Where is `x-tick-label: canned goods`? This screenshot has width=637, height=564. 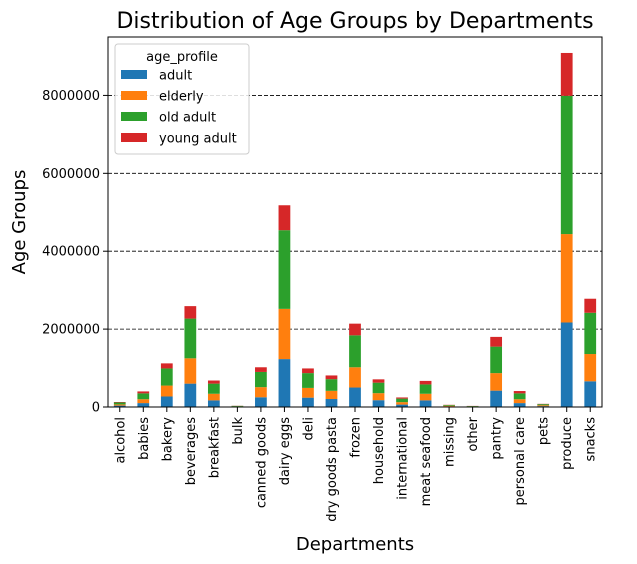 x-tick-label: canned goods is located at coordinates (261, 462).